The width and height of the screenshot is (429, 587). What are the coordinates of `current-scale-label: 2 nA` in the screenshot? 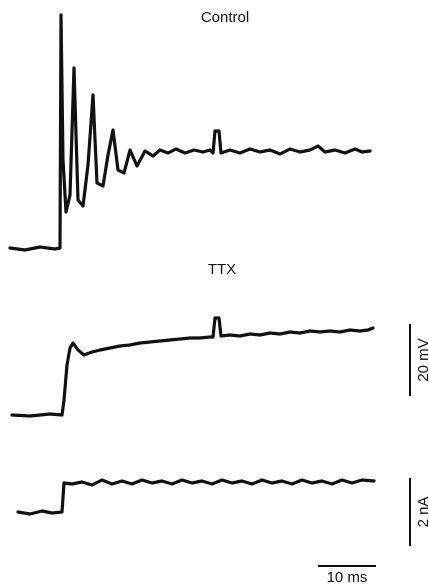 It's located at (422, 512).